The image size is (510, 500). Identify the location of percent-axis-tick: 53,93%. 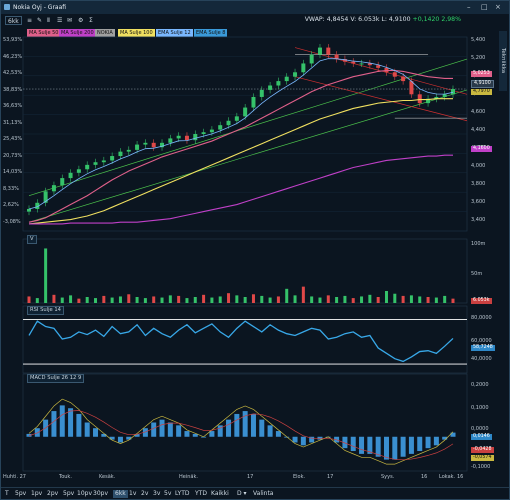
(13, 40).